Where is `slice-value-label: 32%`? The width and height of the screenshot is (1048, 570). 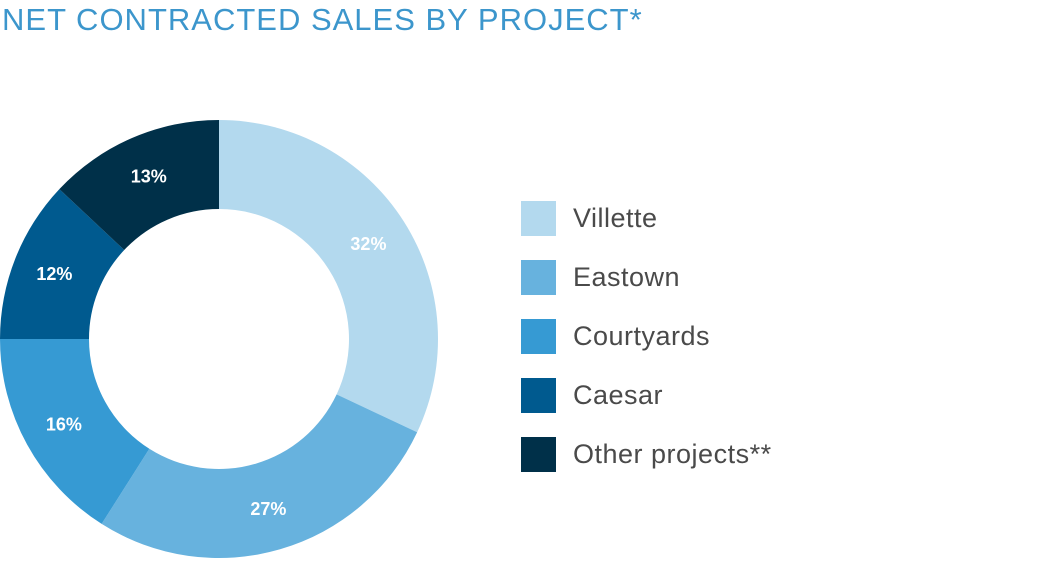
slice-value-label: 32% is located at coordinates (368, 244).